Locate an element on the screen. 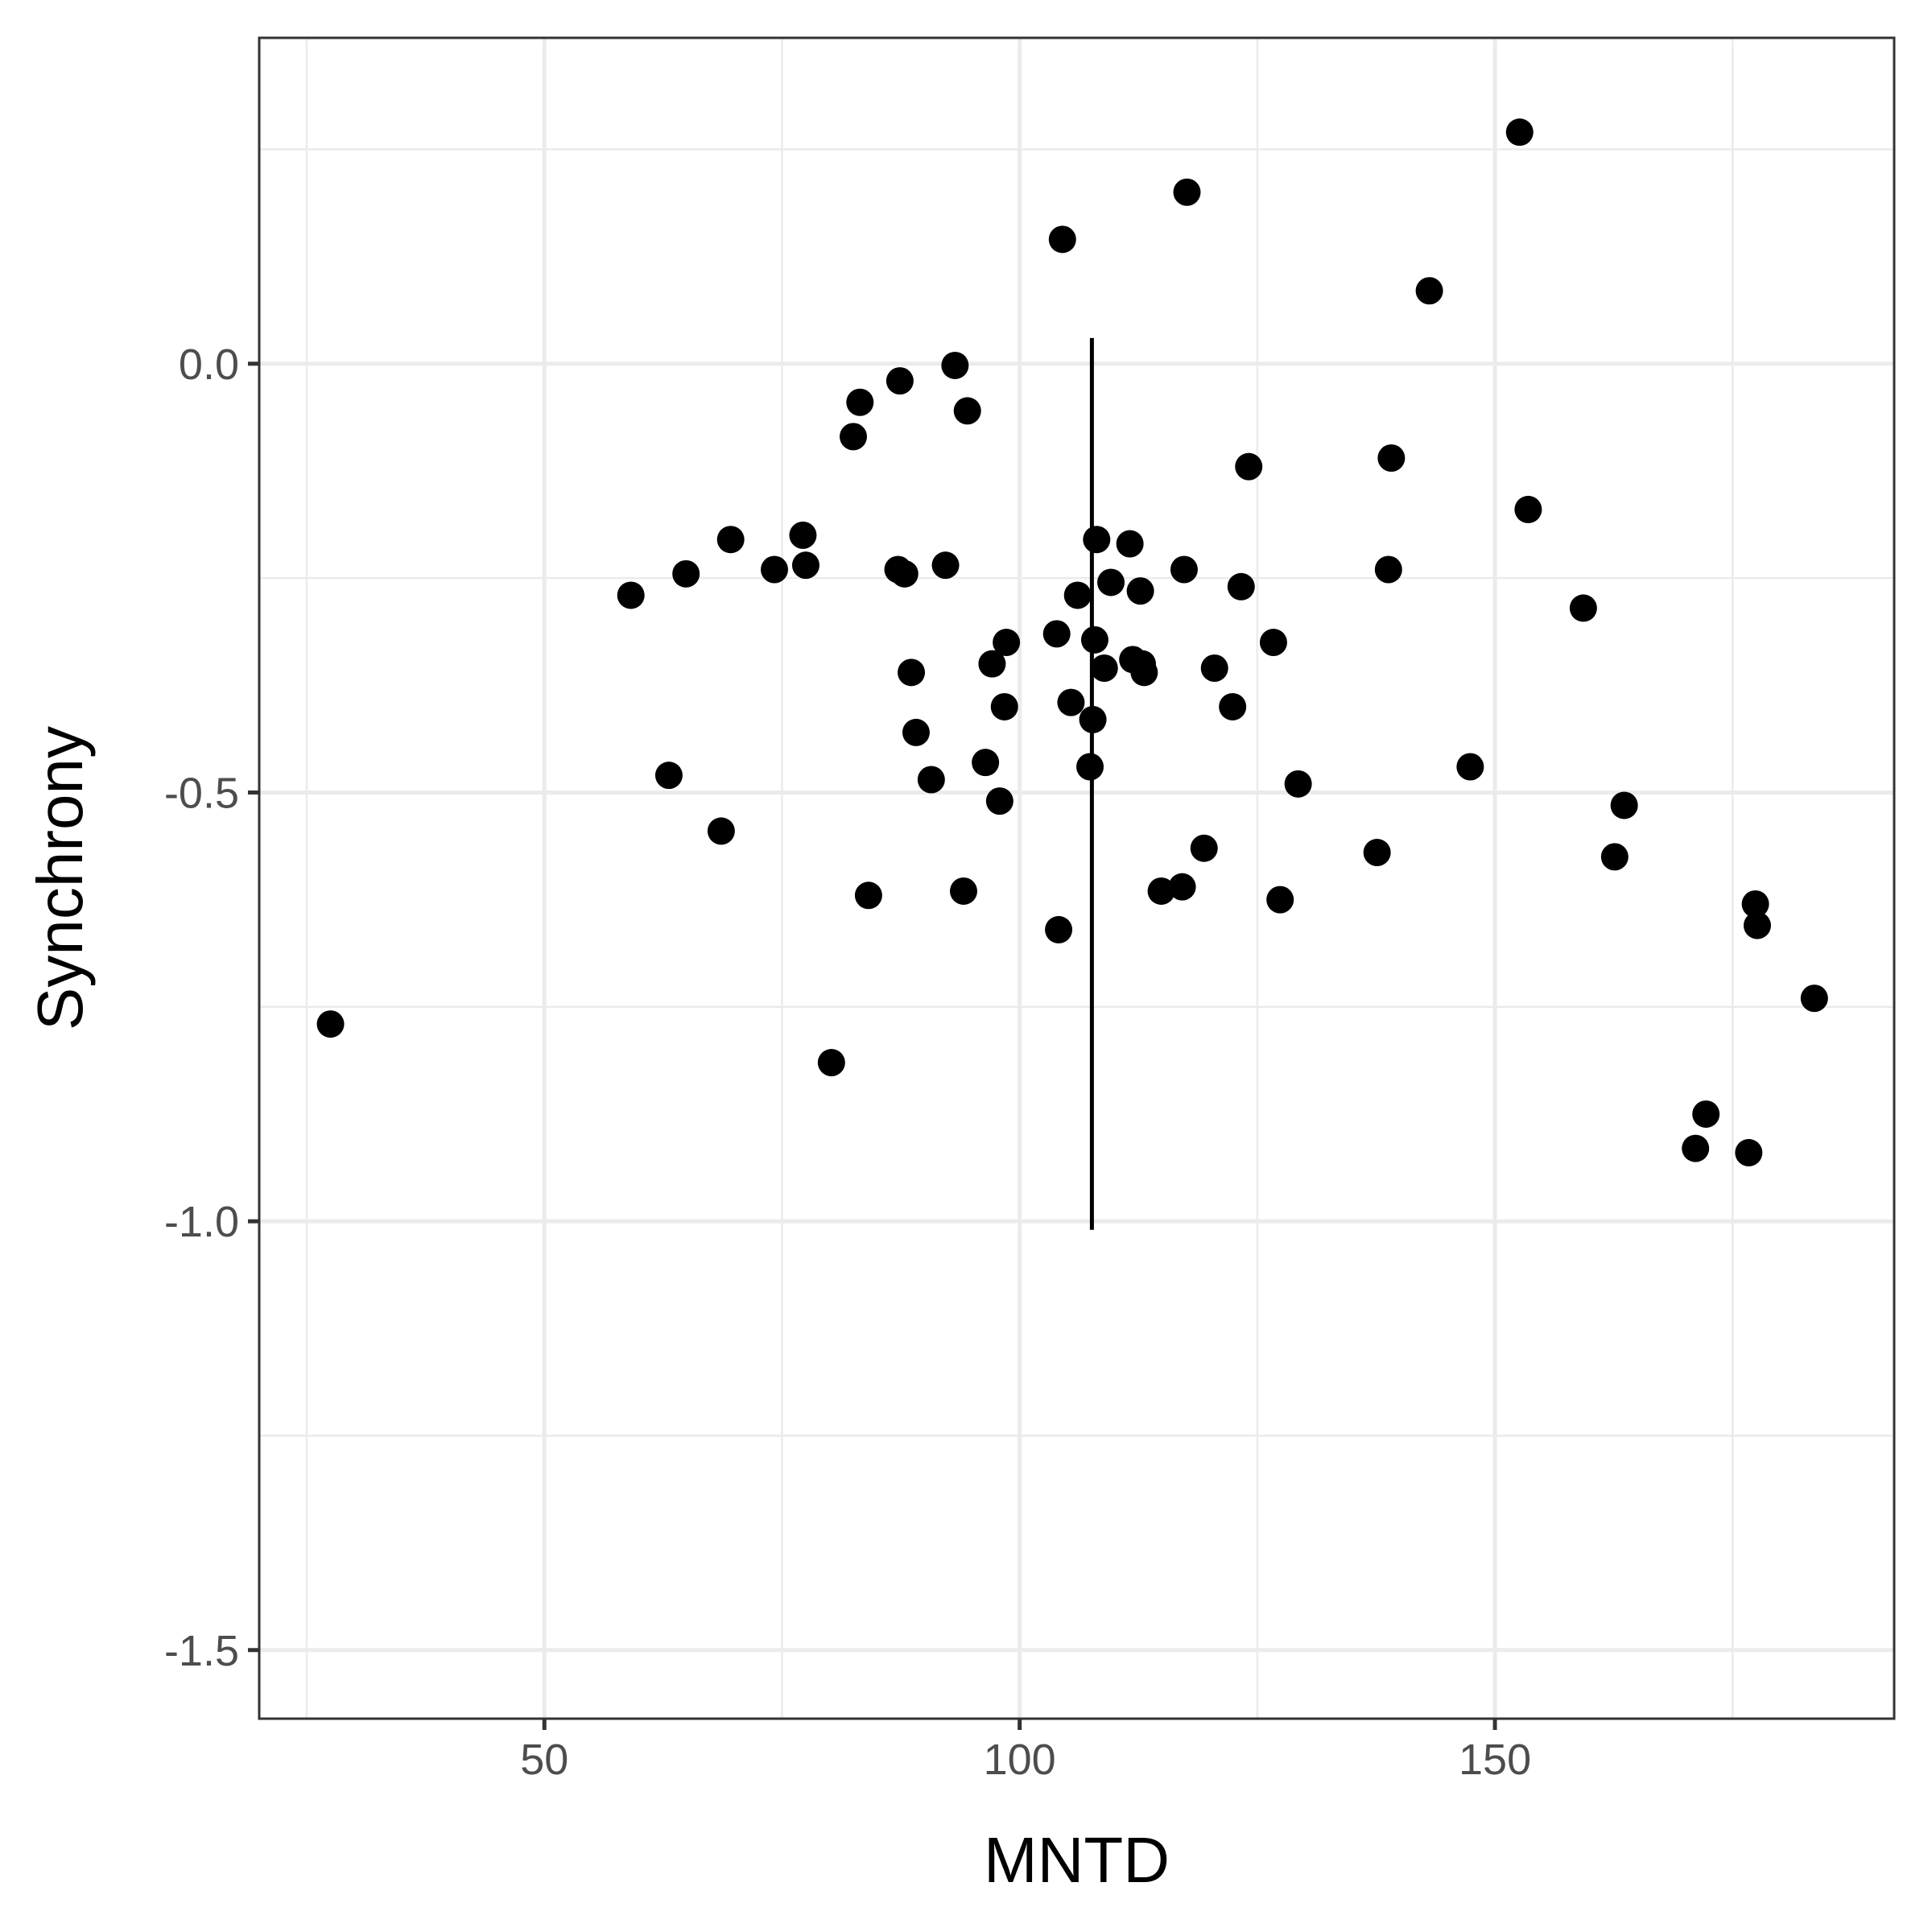 The image size is (1932, 1932). y-tick-label: -1.5 is located at coordinates (201, 1651).